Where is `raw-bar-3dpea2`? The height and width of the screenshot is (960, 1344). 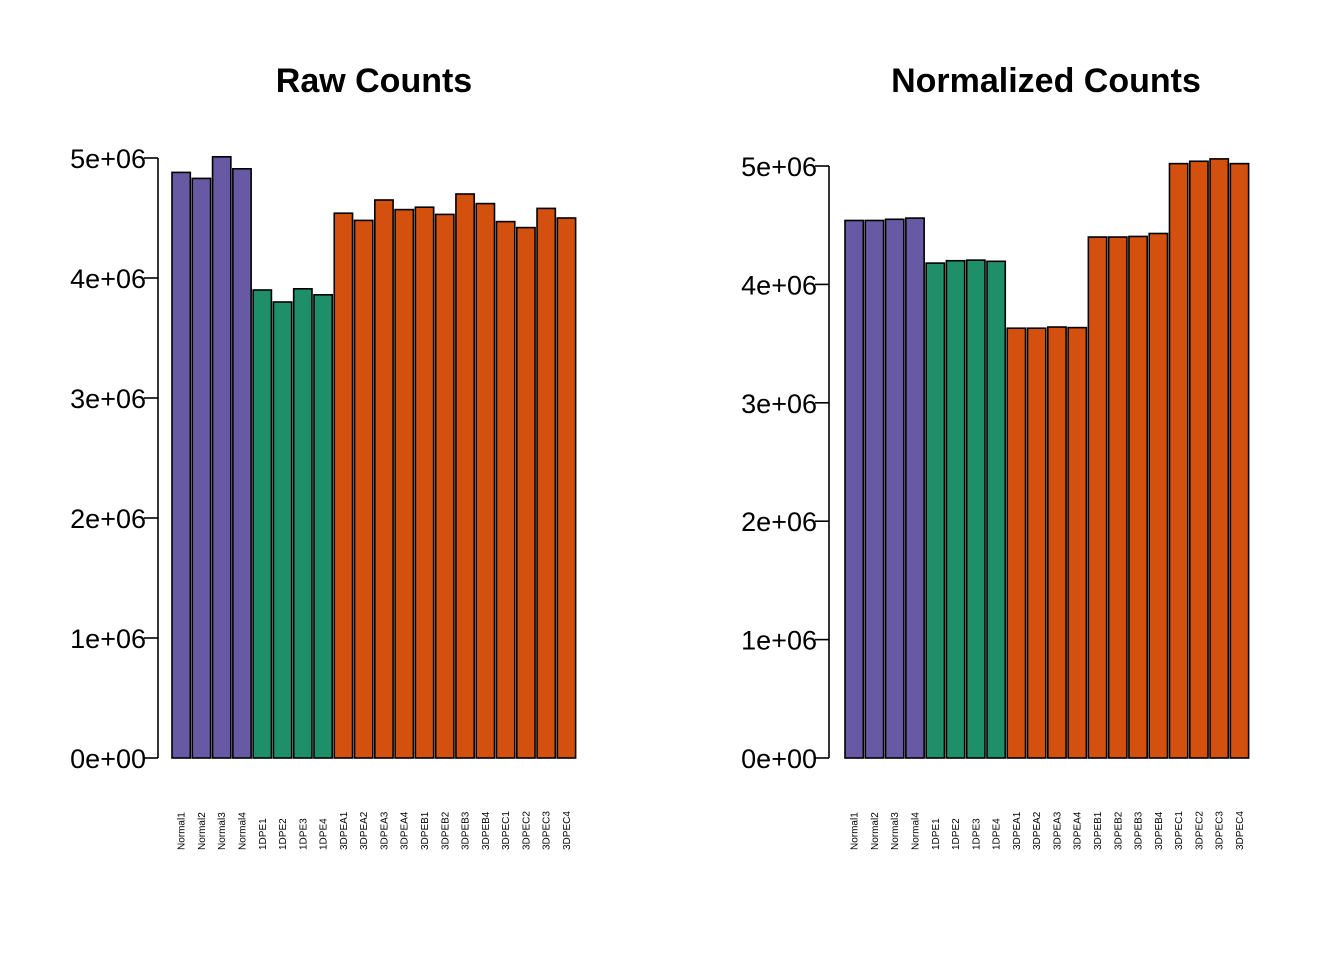 raw-bar-3dpea2 is located at coordinates (363, 489).